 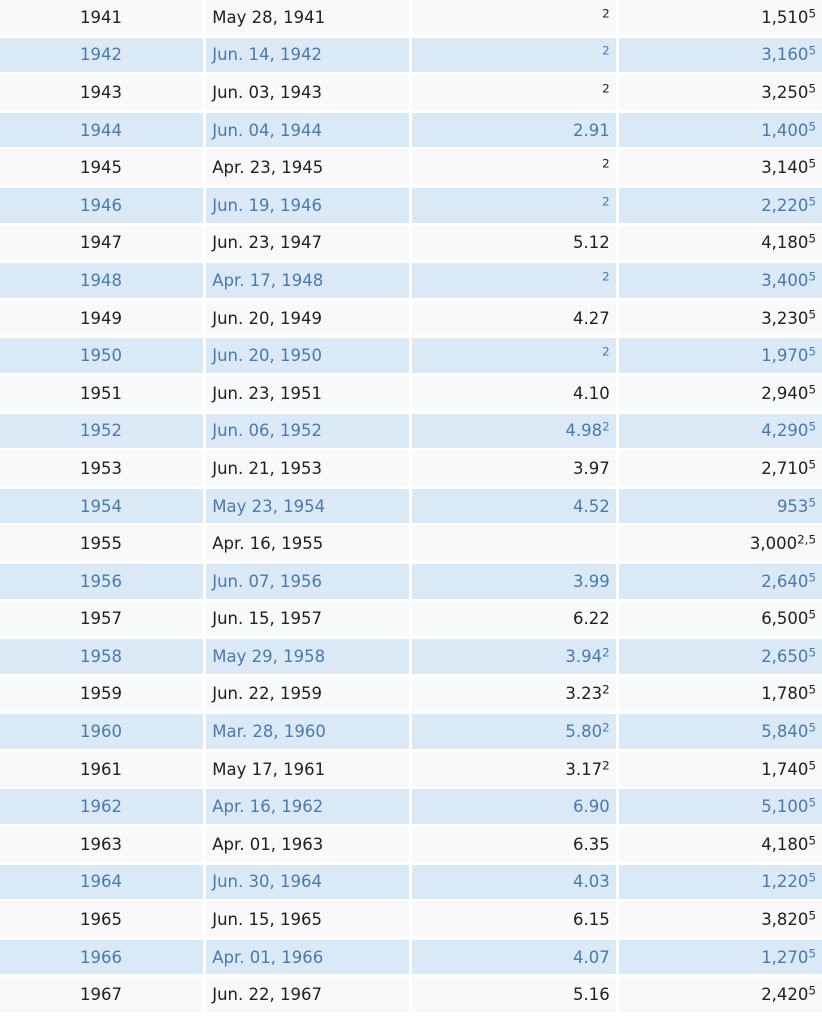 What do you see at coordinates (785, 356) in the screenshot?
I see `discharge-cell-value: 1,970` at bounding box center [785, 356].